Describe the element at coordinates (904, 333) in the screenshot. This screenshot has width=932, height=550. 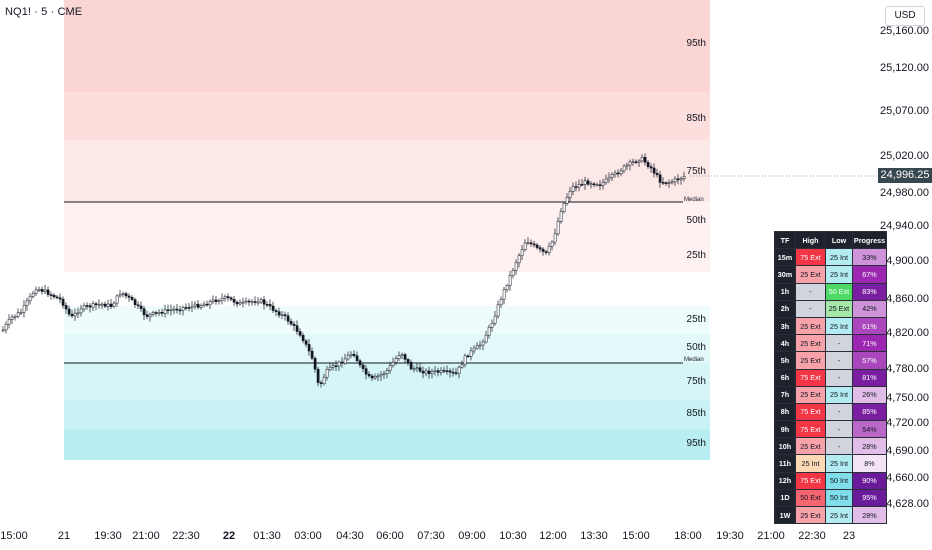
I see `price-tick-label: 24,820.00` at that location.